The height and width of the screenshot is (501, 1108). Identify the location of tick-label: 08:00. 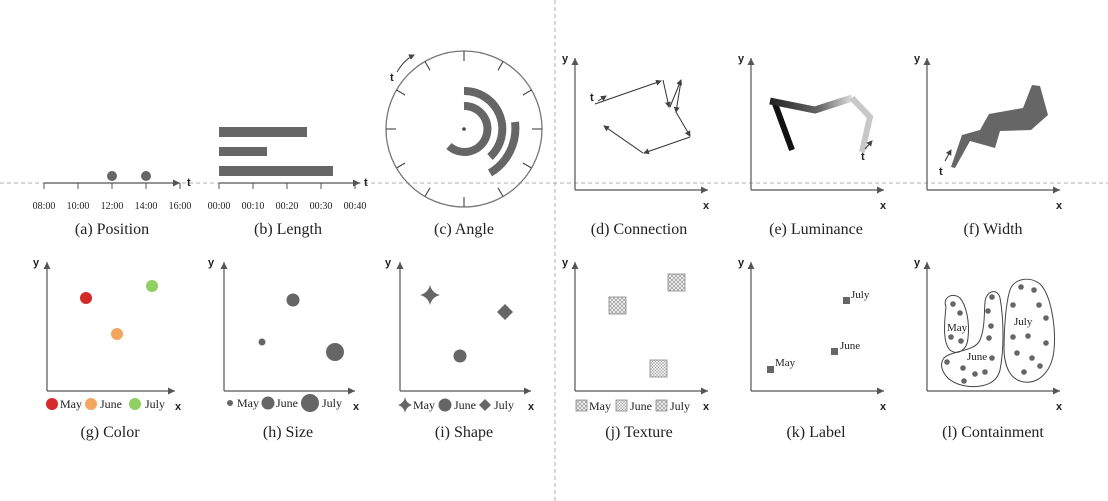
(44, 206).